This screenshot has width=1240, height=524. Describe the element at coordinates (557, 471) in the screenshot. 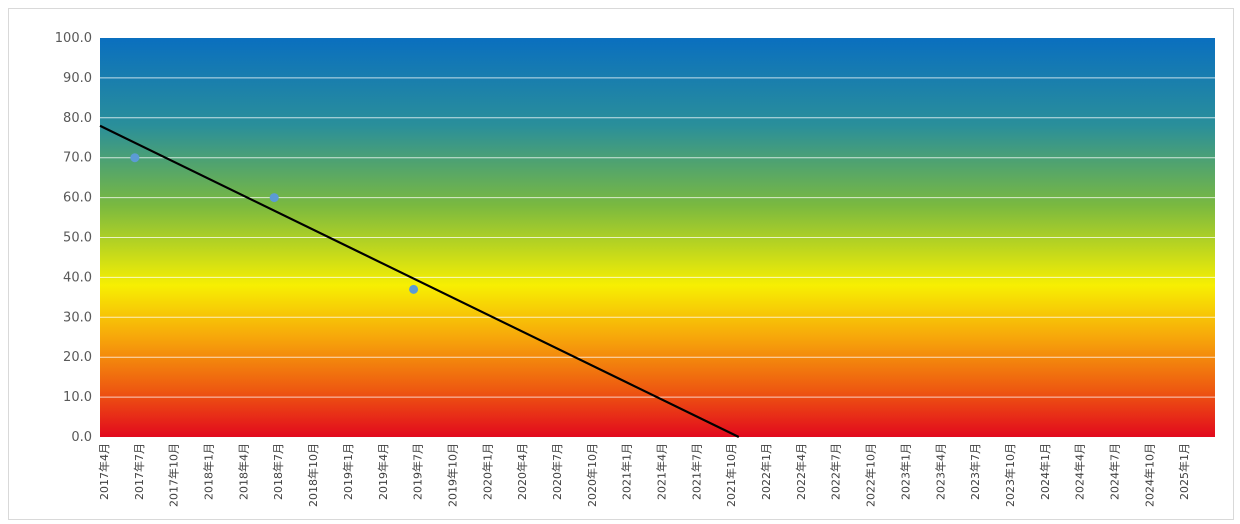

I see `x-tick-label: 2020年7月` at that location.